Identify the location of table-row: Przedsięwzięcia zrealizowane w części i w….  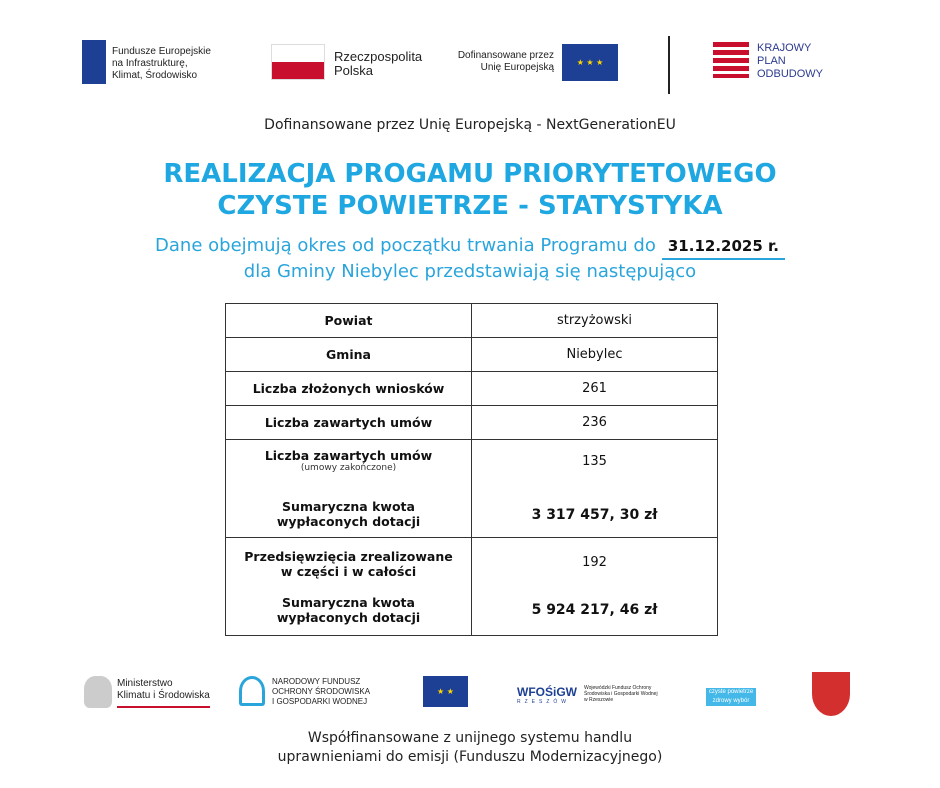
(471, 586).